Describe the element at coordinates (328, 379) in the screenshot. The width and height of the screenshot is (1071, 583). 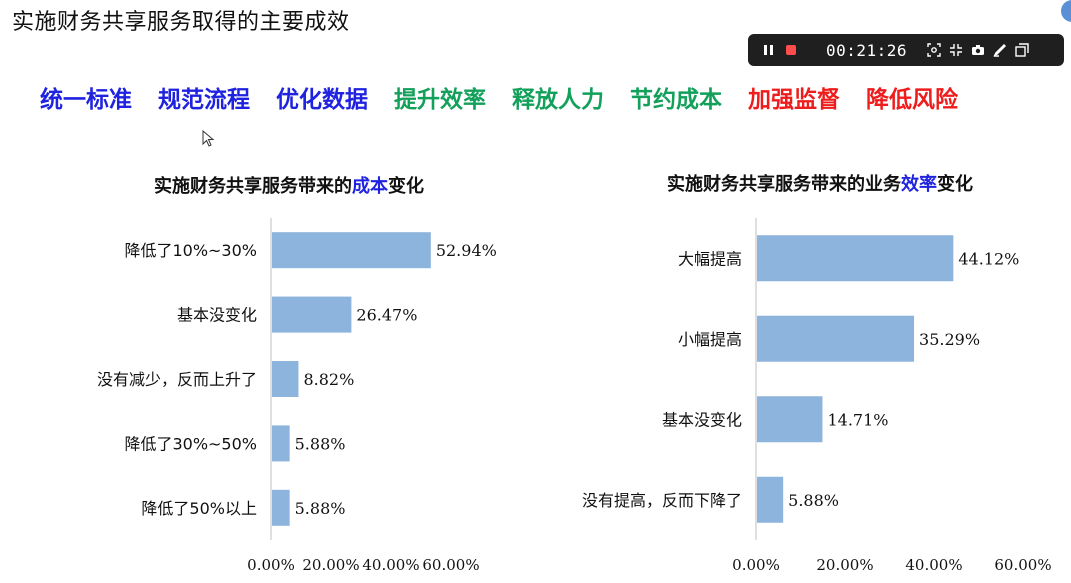
I see `data-label: 8.82%` at that location.